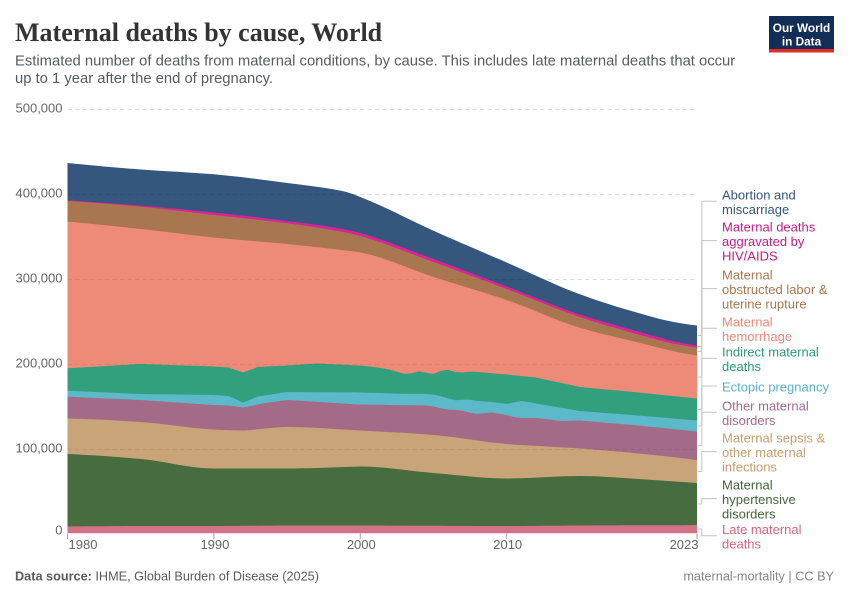 This screenshot has height=600, width=850. What do you see at coordinates (199, 32) in the screenshot?
I see `svg-text:Maternal deaths by cause, Worl: Maternal deaths by cause, World` at bounding box center [199, 32].